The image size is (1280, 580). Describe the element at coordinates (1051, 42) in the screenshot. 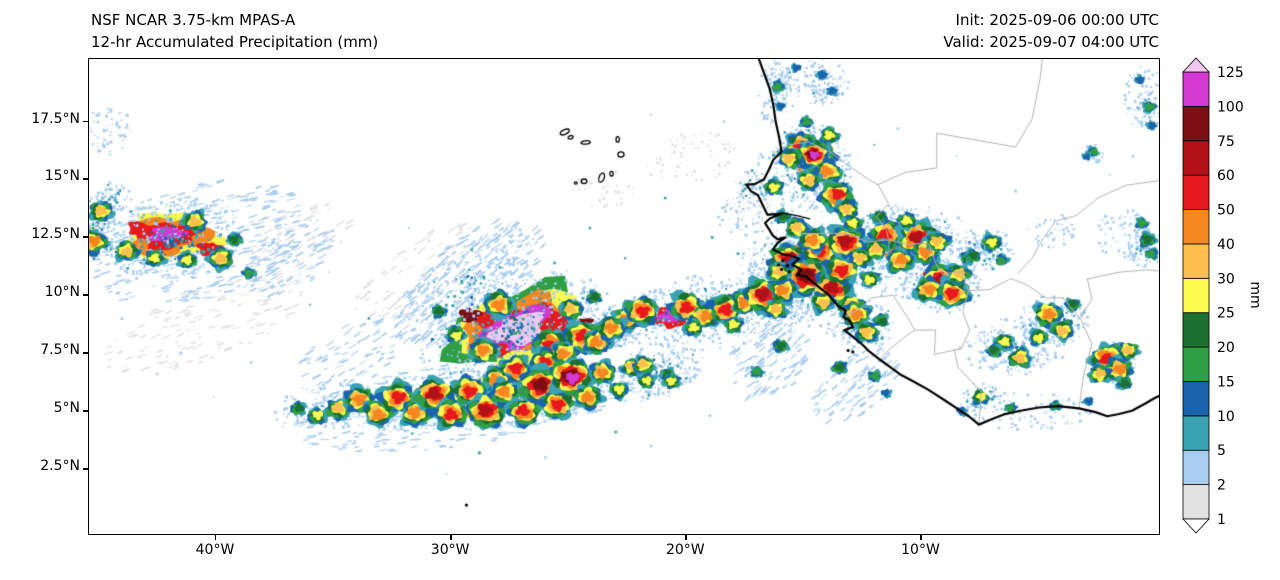

I see `valid-time: Valid: 2025-09-07 04:00 UTC` at that location.